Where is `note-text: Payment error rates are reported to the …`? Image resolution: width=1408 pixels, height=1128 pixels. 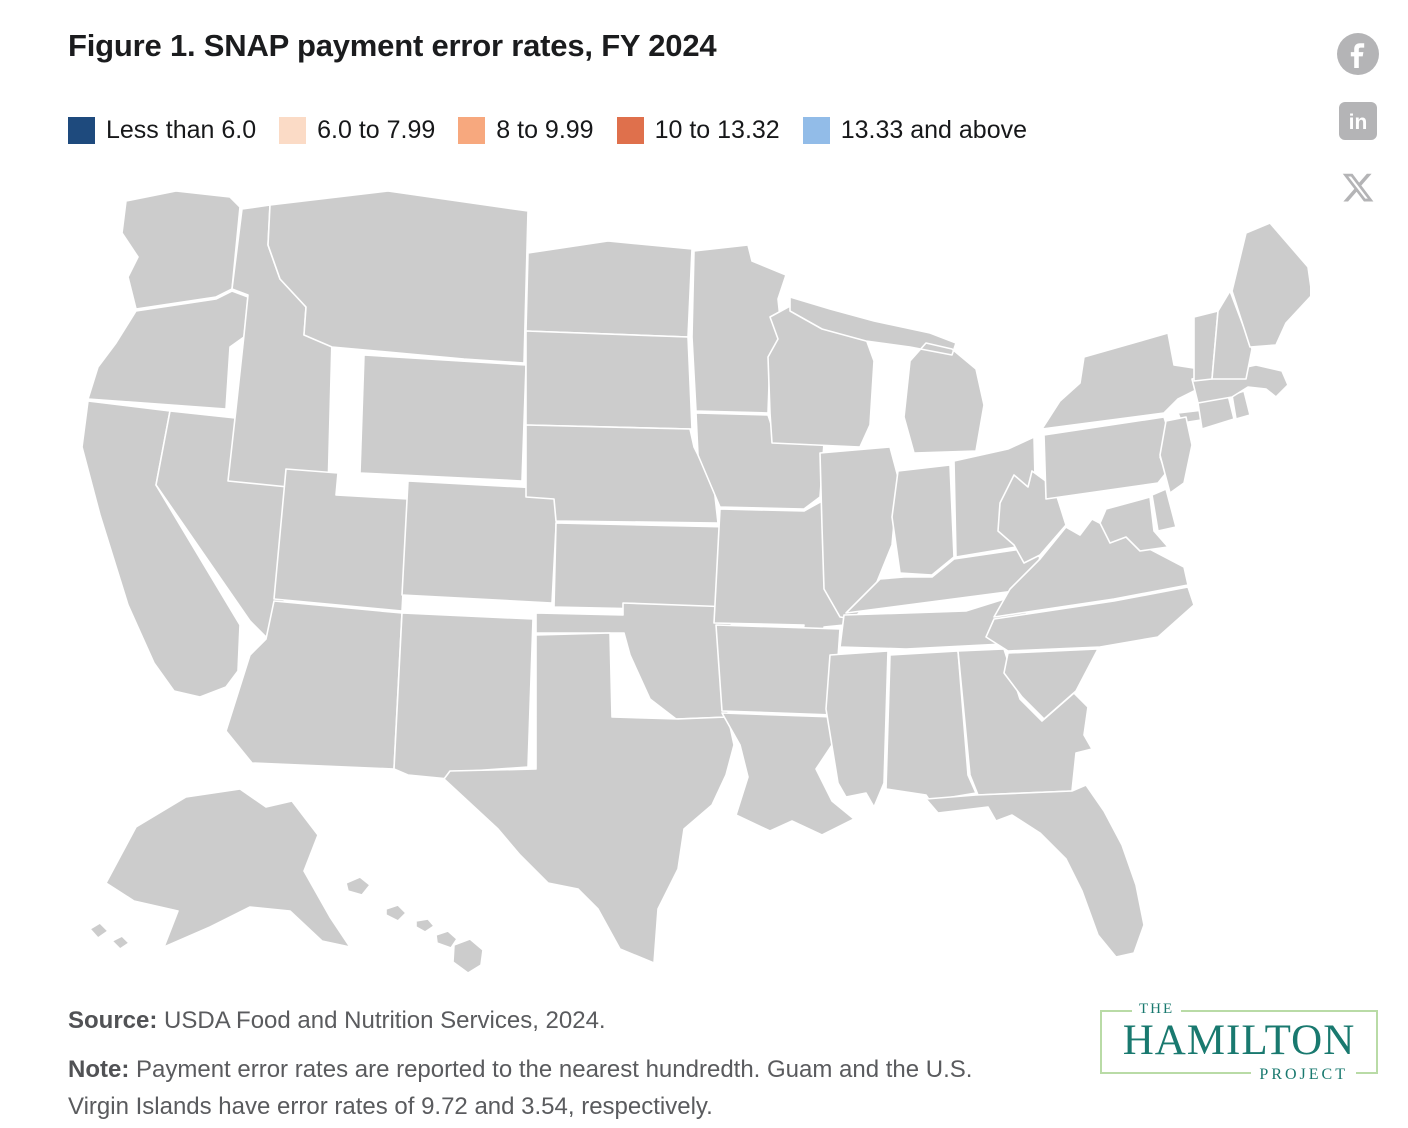 note-text: Payment error rates are reported to the … is located at coordinates (520, 1088).